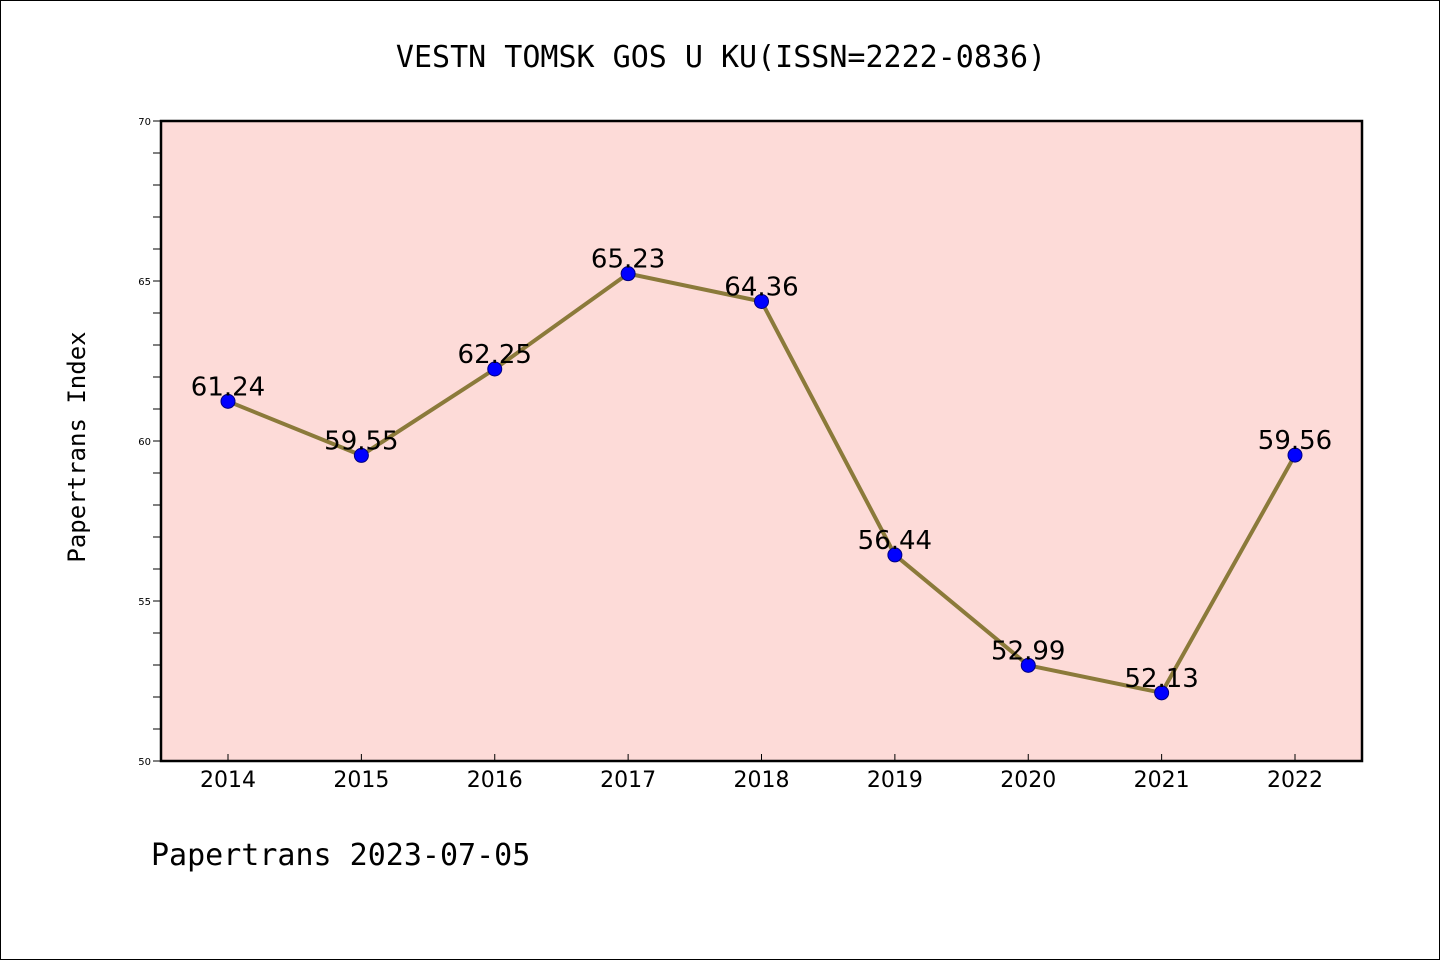 Image resolution: width=1440 pixels, height=961 pixels. Describe the element at coordinates (1162, 780) in the screenshot. I see `x-tick-label: 2021` at that location.